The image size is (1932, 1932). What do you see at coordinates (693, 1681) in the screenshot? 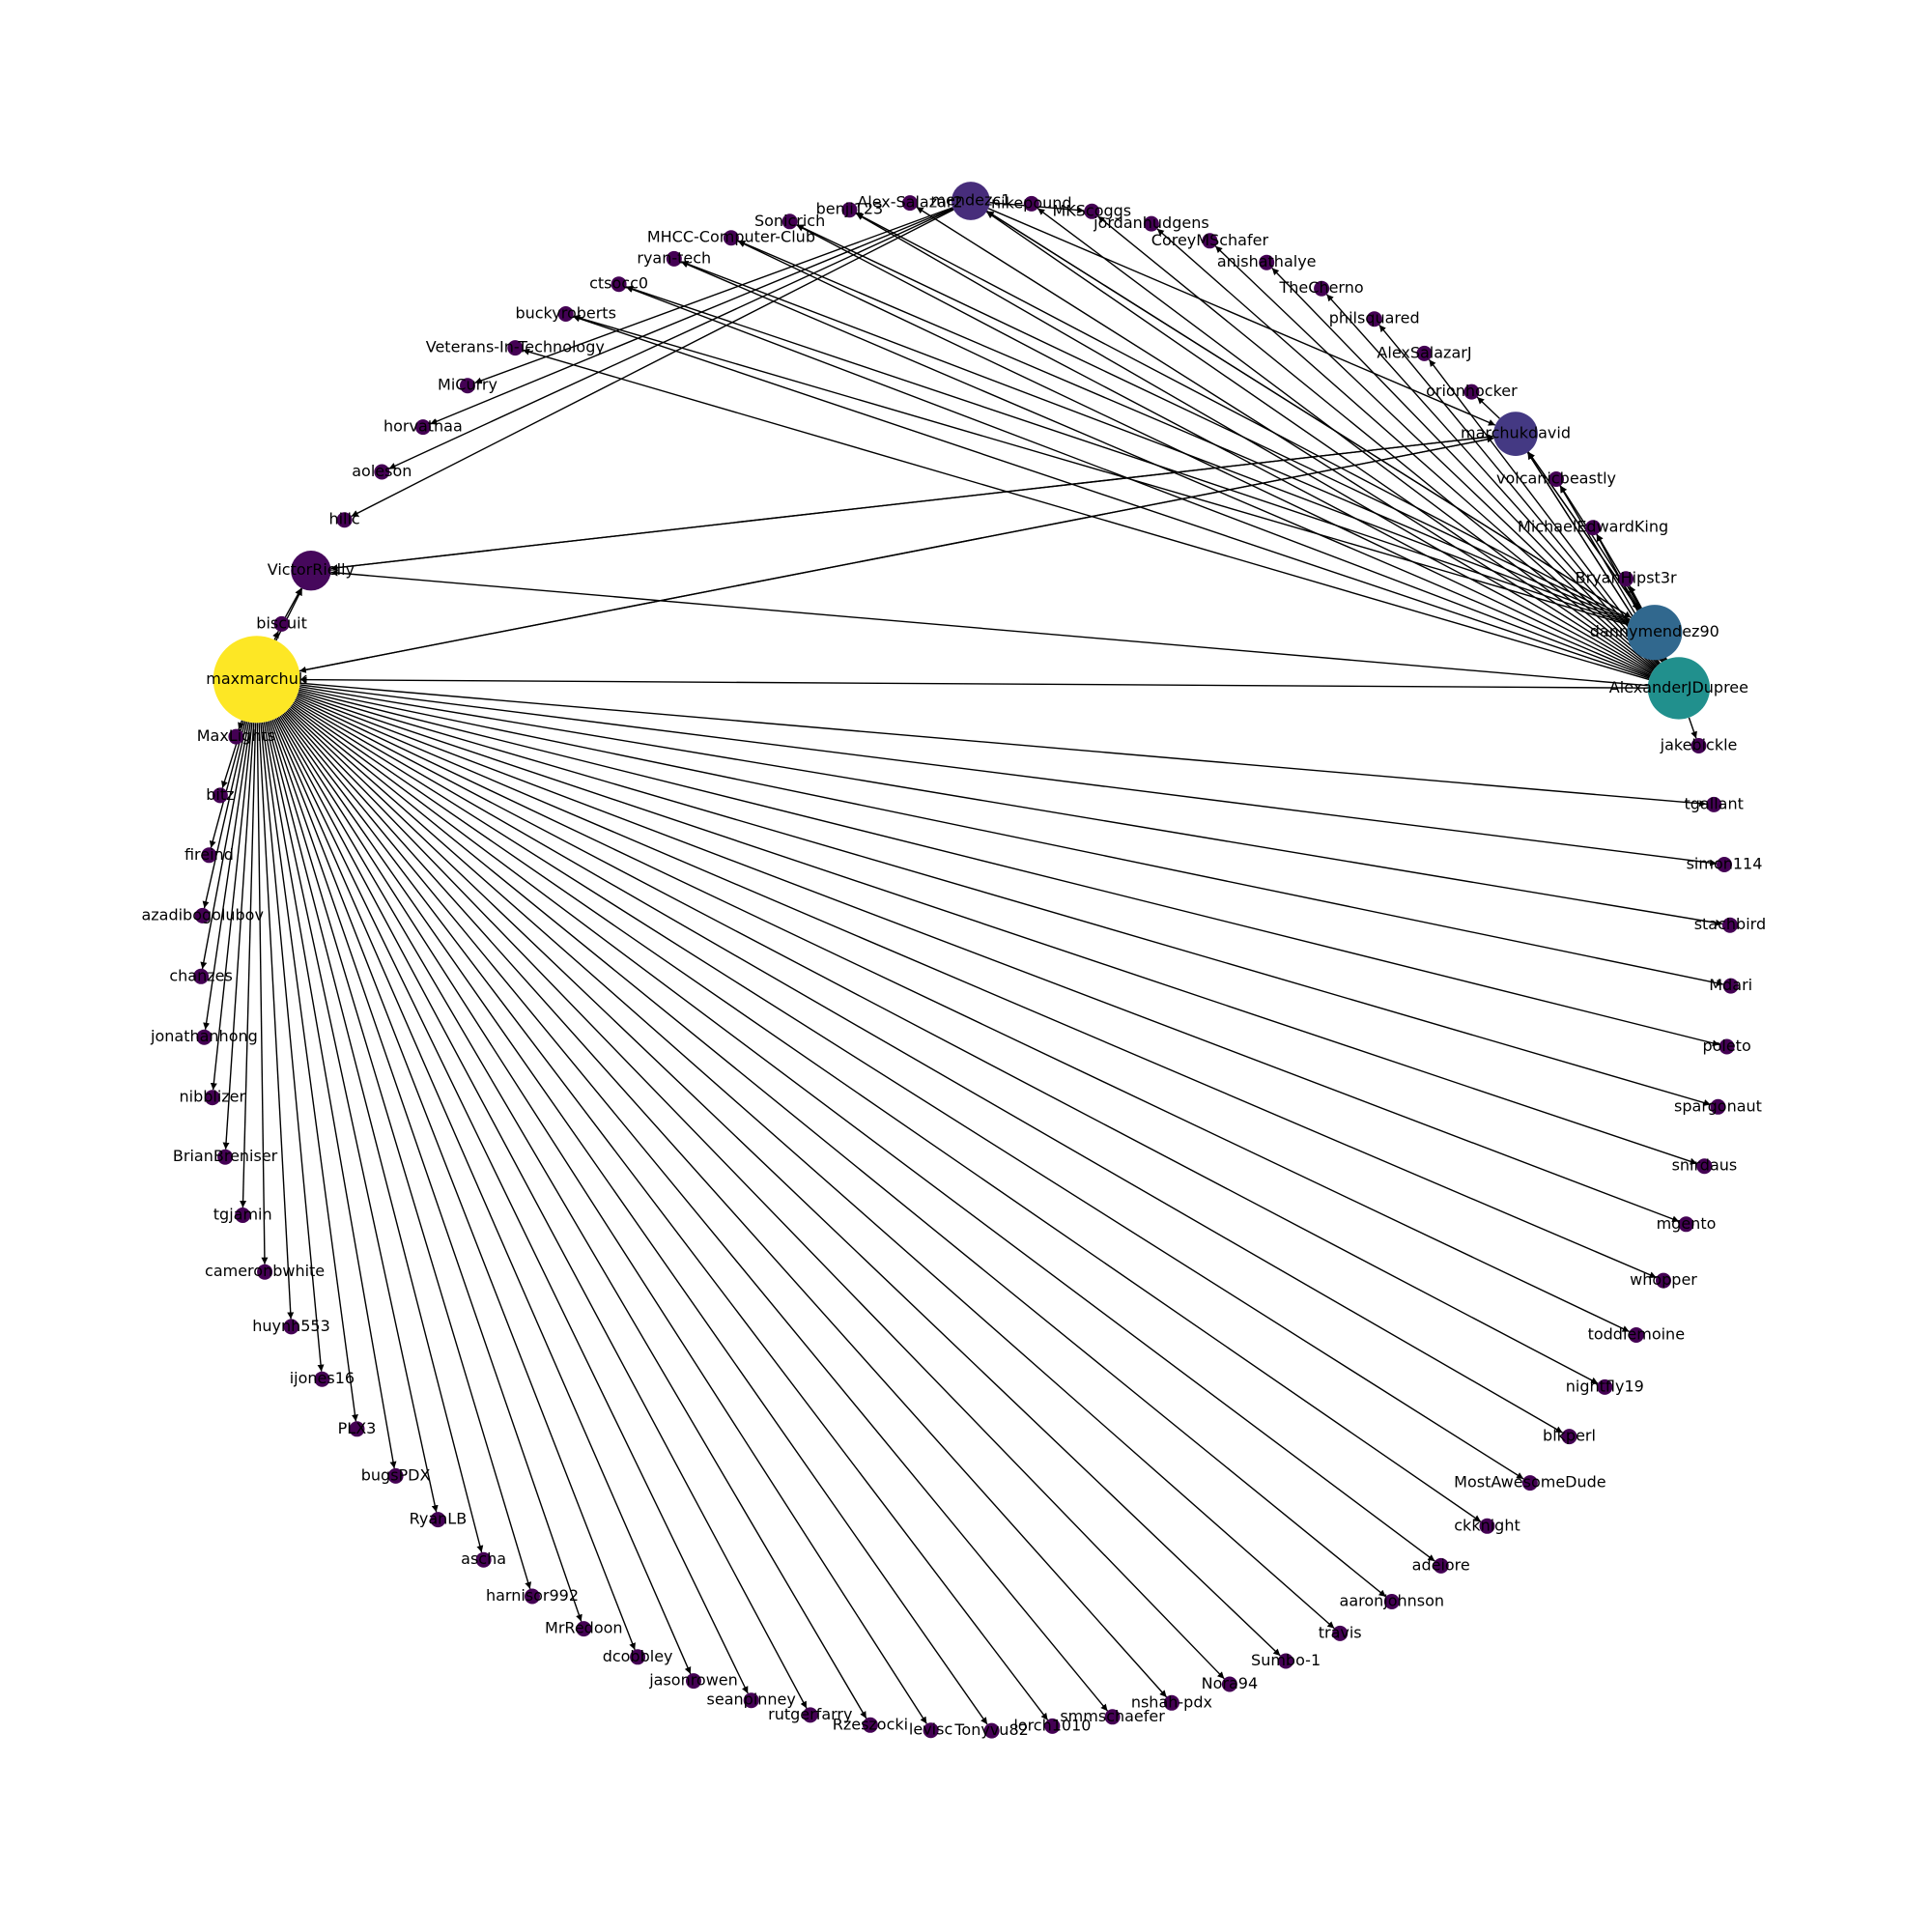
I see `node-jasonrowen` at bounding box center [693, 1681].